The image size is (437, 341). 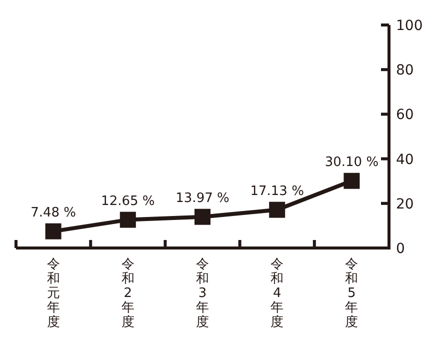 I want to click on y-tick-label: 20, so click(x=405, y=204).